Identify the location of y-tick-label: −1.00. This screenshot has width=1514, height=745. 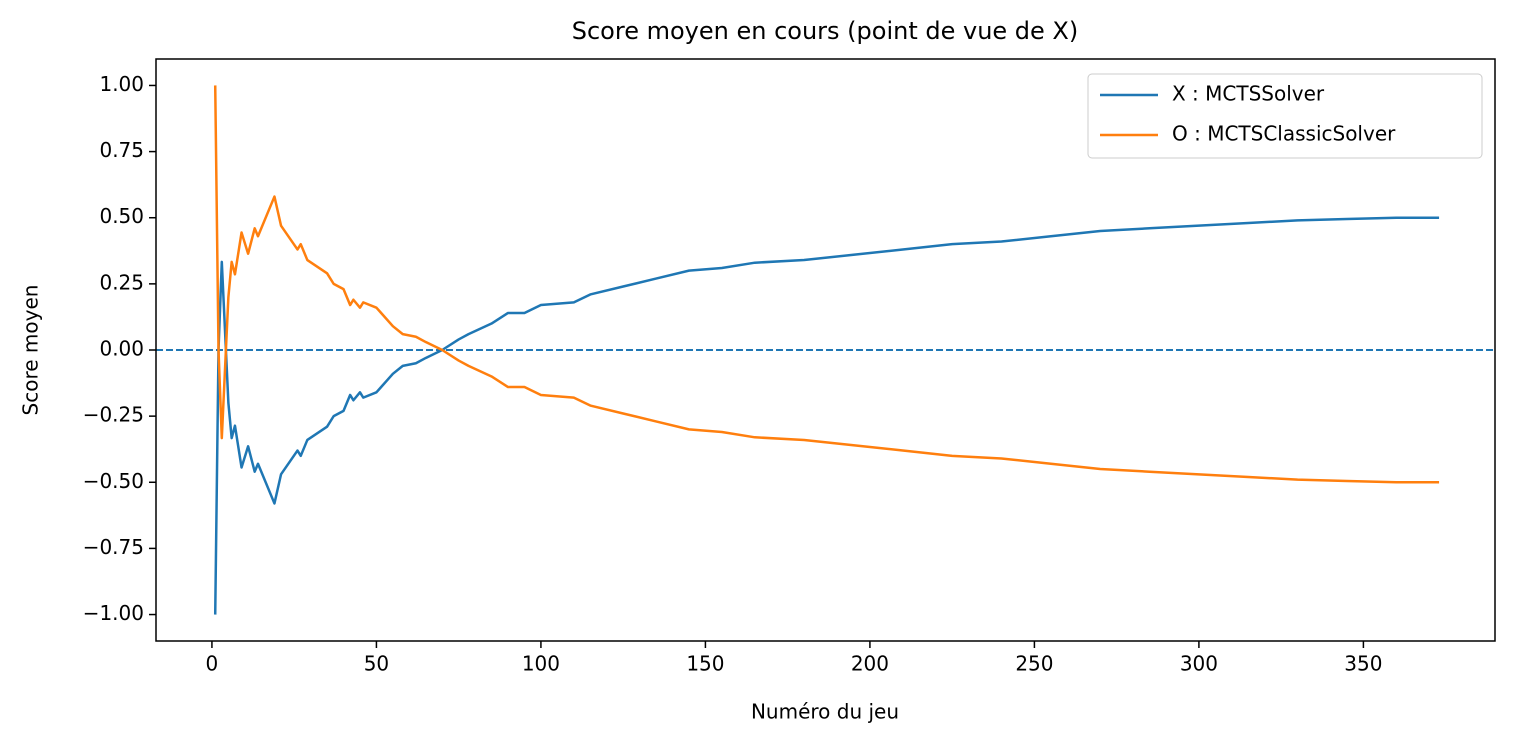
(113, 613).